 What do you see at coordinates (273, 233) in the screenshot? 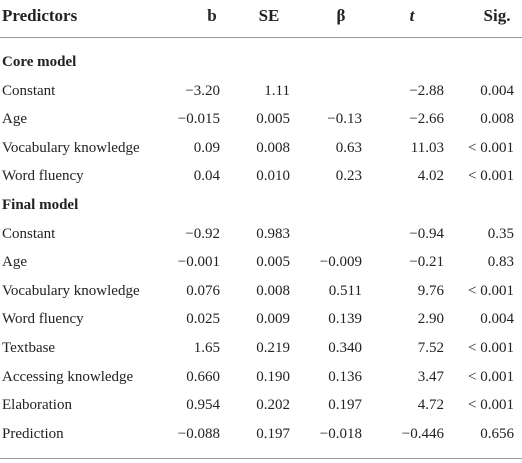
I see `table-cell: 0.983` at bounding box center [273, 233].